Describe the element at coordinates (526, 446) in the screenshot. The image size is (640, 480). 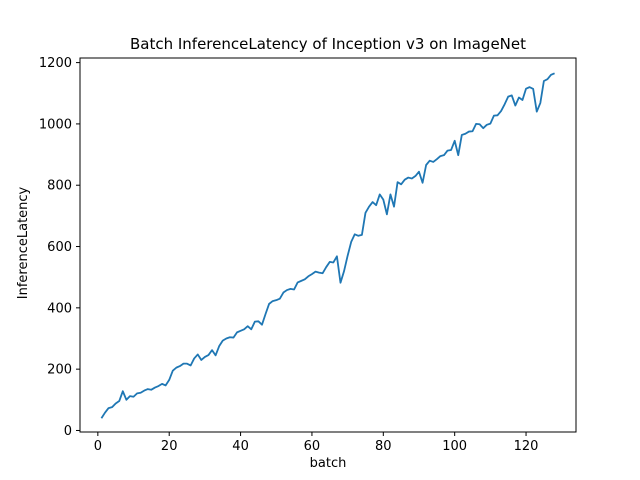
I see `x-tick-label: 120` at that location.